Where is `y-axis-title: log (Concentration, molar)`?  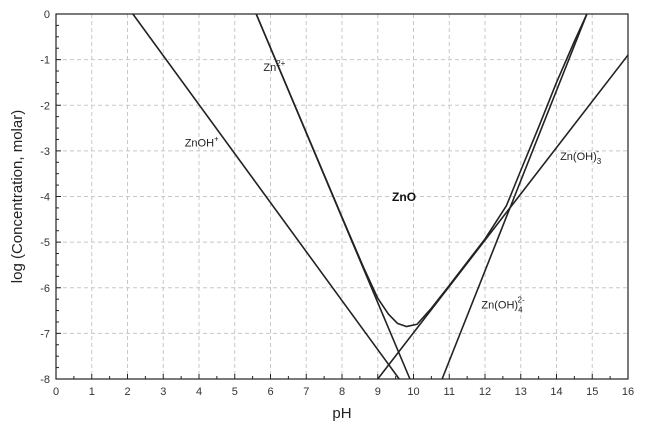 y-axis-title: log (Concentration, molar) is located at coordinates (17, 196).